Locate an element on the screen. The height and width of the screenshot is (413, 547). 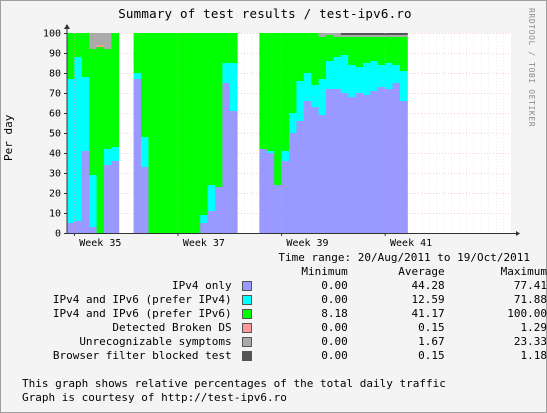
legend-max: 1.29 is located at coordinates (533, 327).